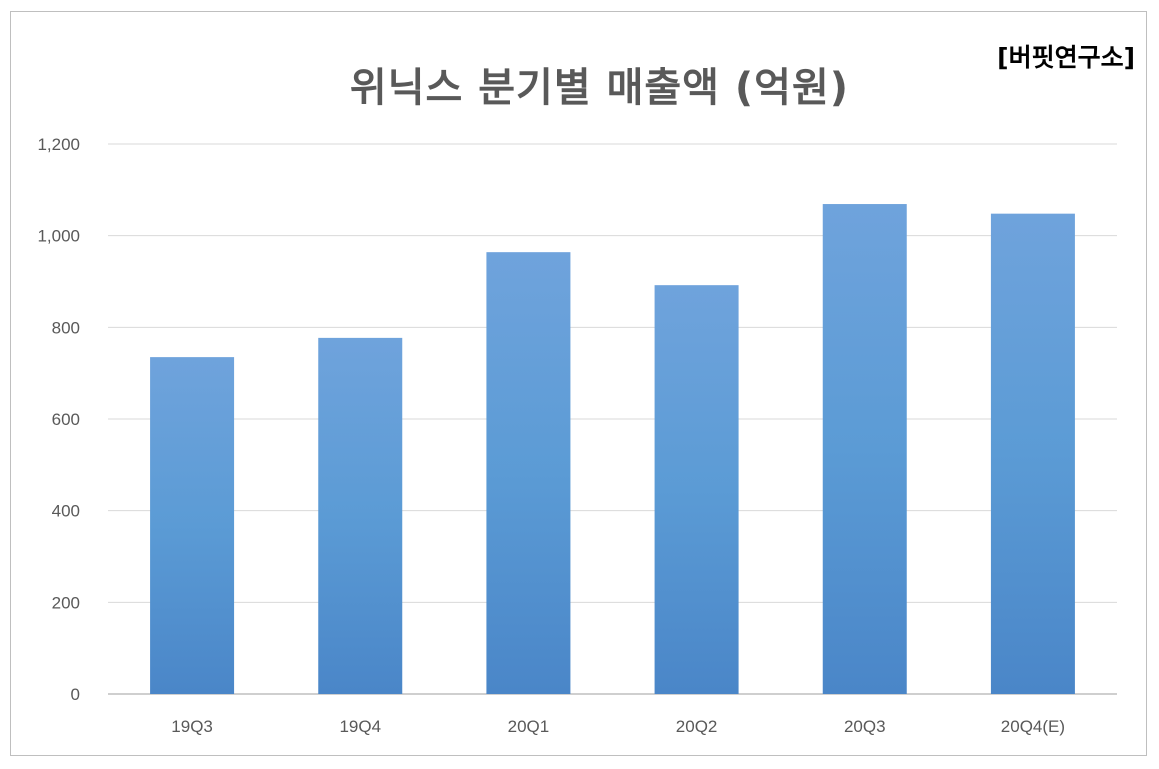 This screenshot has width=1159, height=769. Describe the element at coordinates (1032, 453) in the screenshot. I see `bar-20Q4(E)` at that location.